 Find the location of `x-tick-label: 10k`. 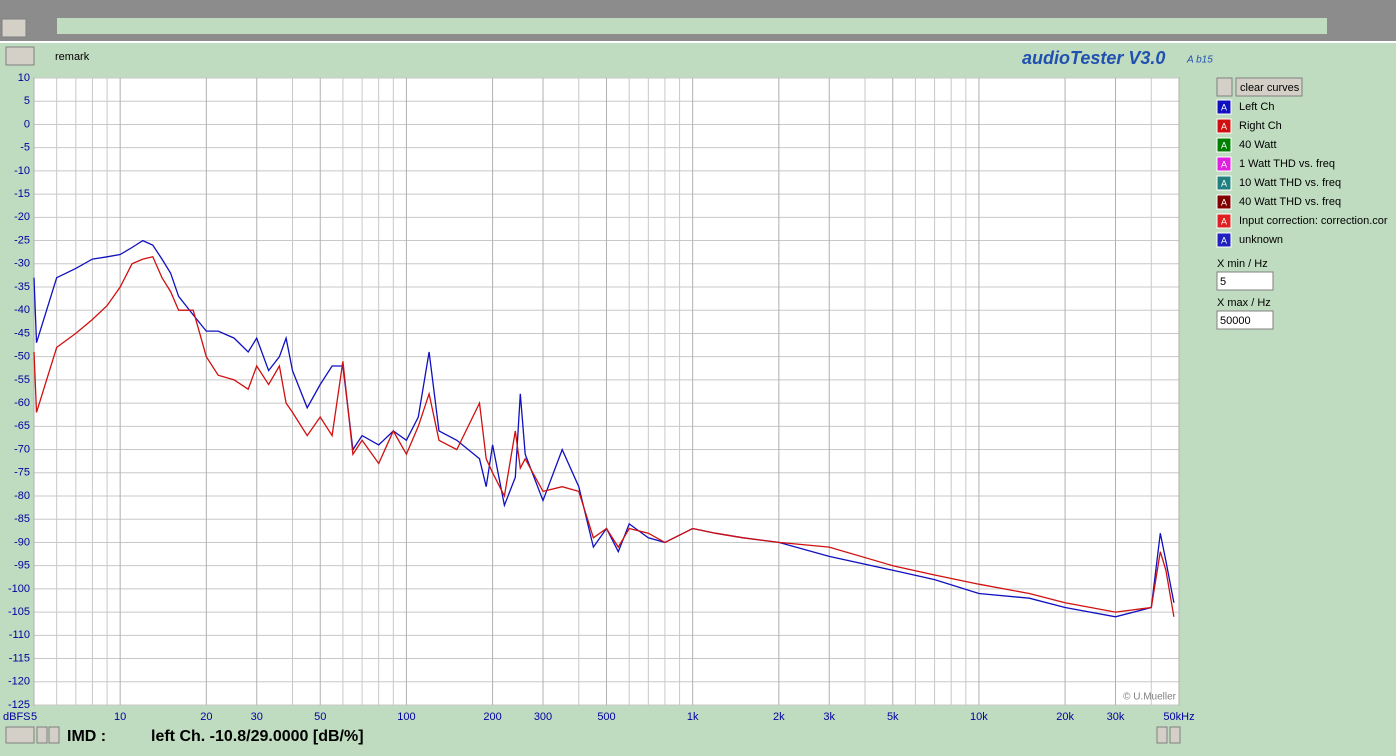

x-tick-label: 10k is located at coordinates (979, 717).